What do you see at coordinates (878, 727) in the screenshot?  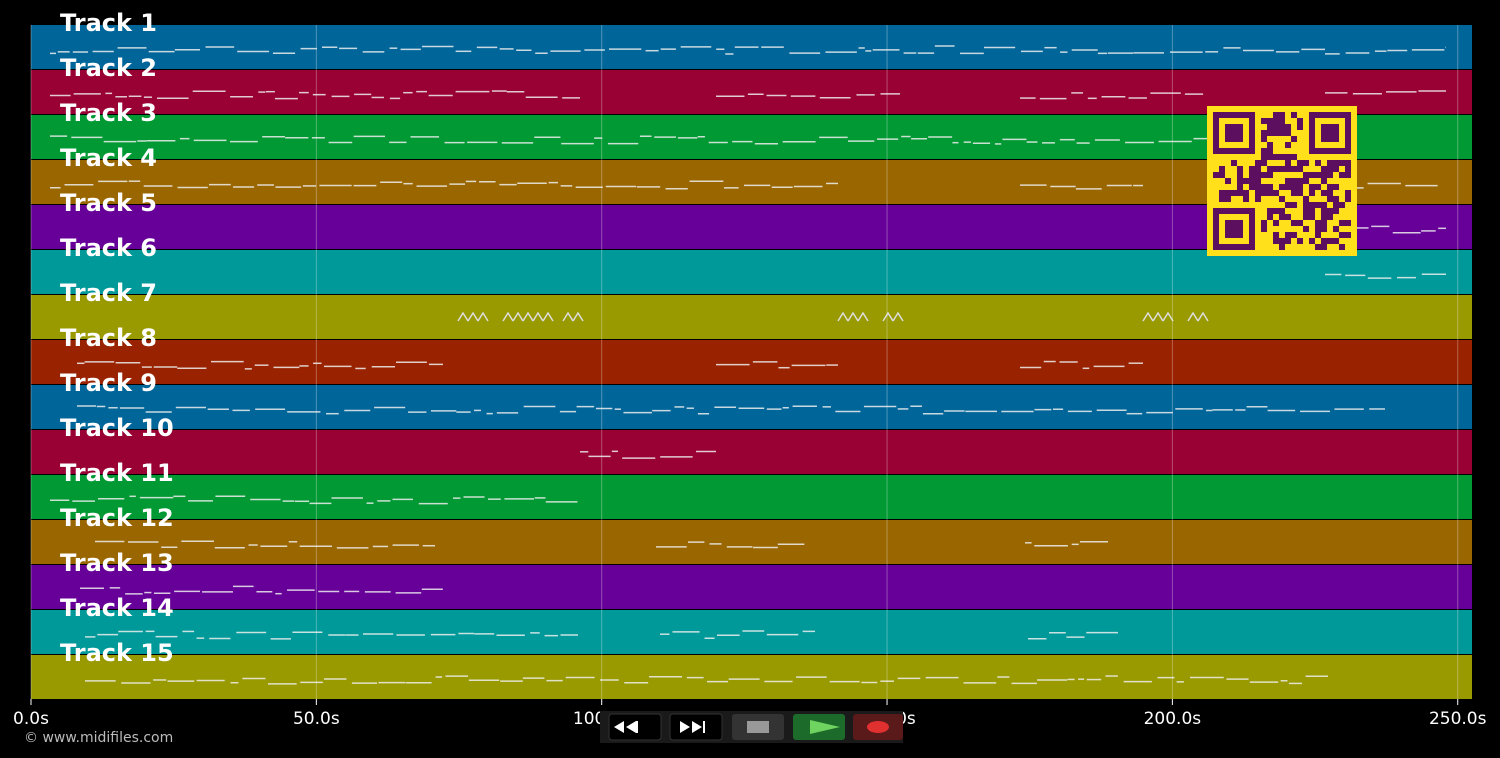 I see `record-button` at bounding box center [878, 727].